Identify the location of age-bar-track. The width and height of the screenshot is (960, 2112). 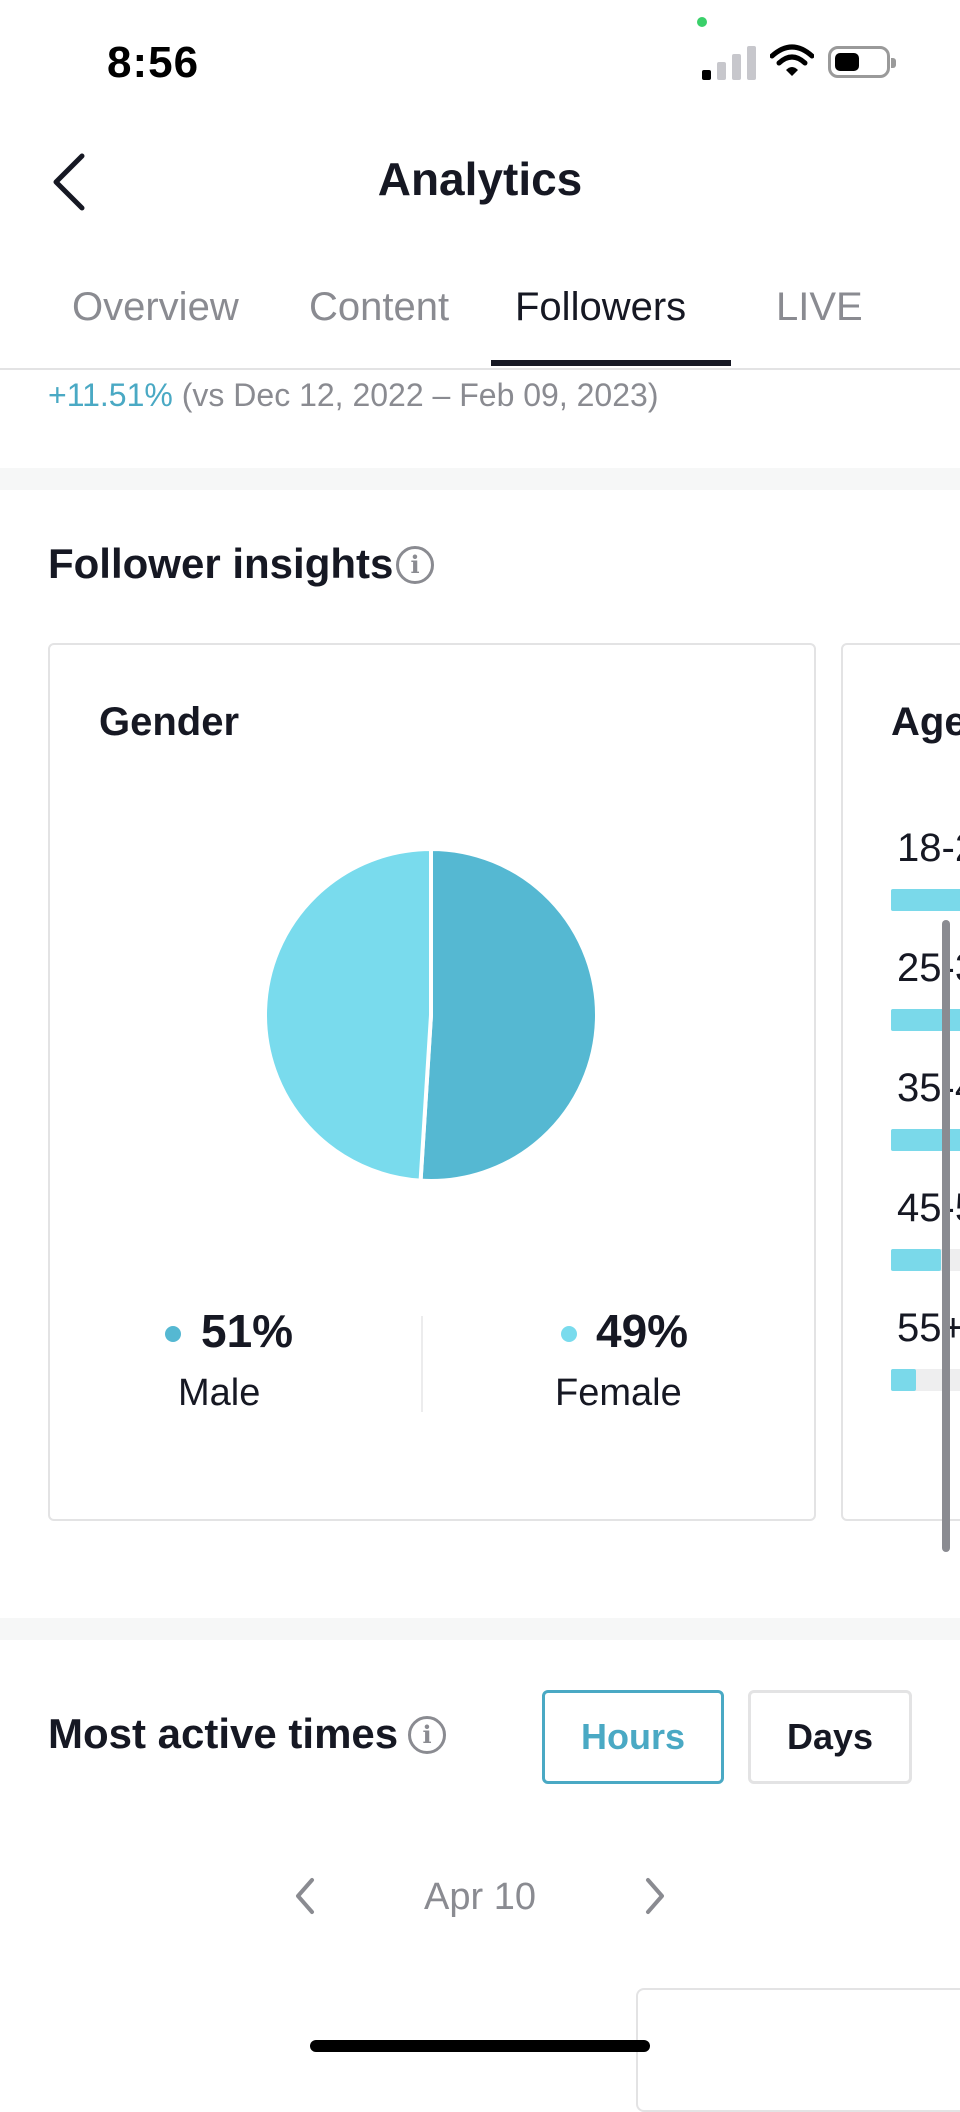
(925, 900).